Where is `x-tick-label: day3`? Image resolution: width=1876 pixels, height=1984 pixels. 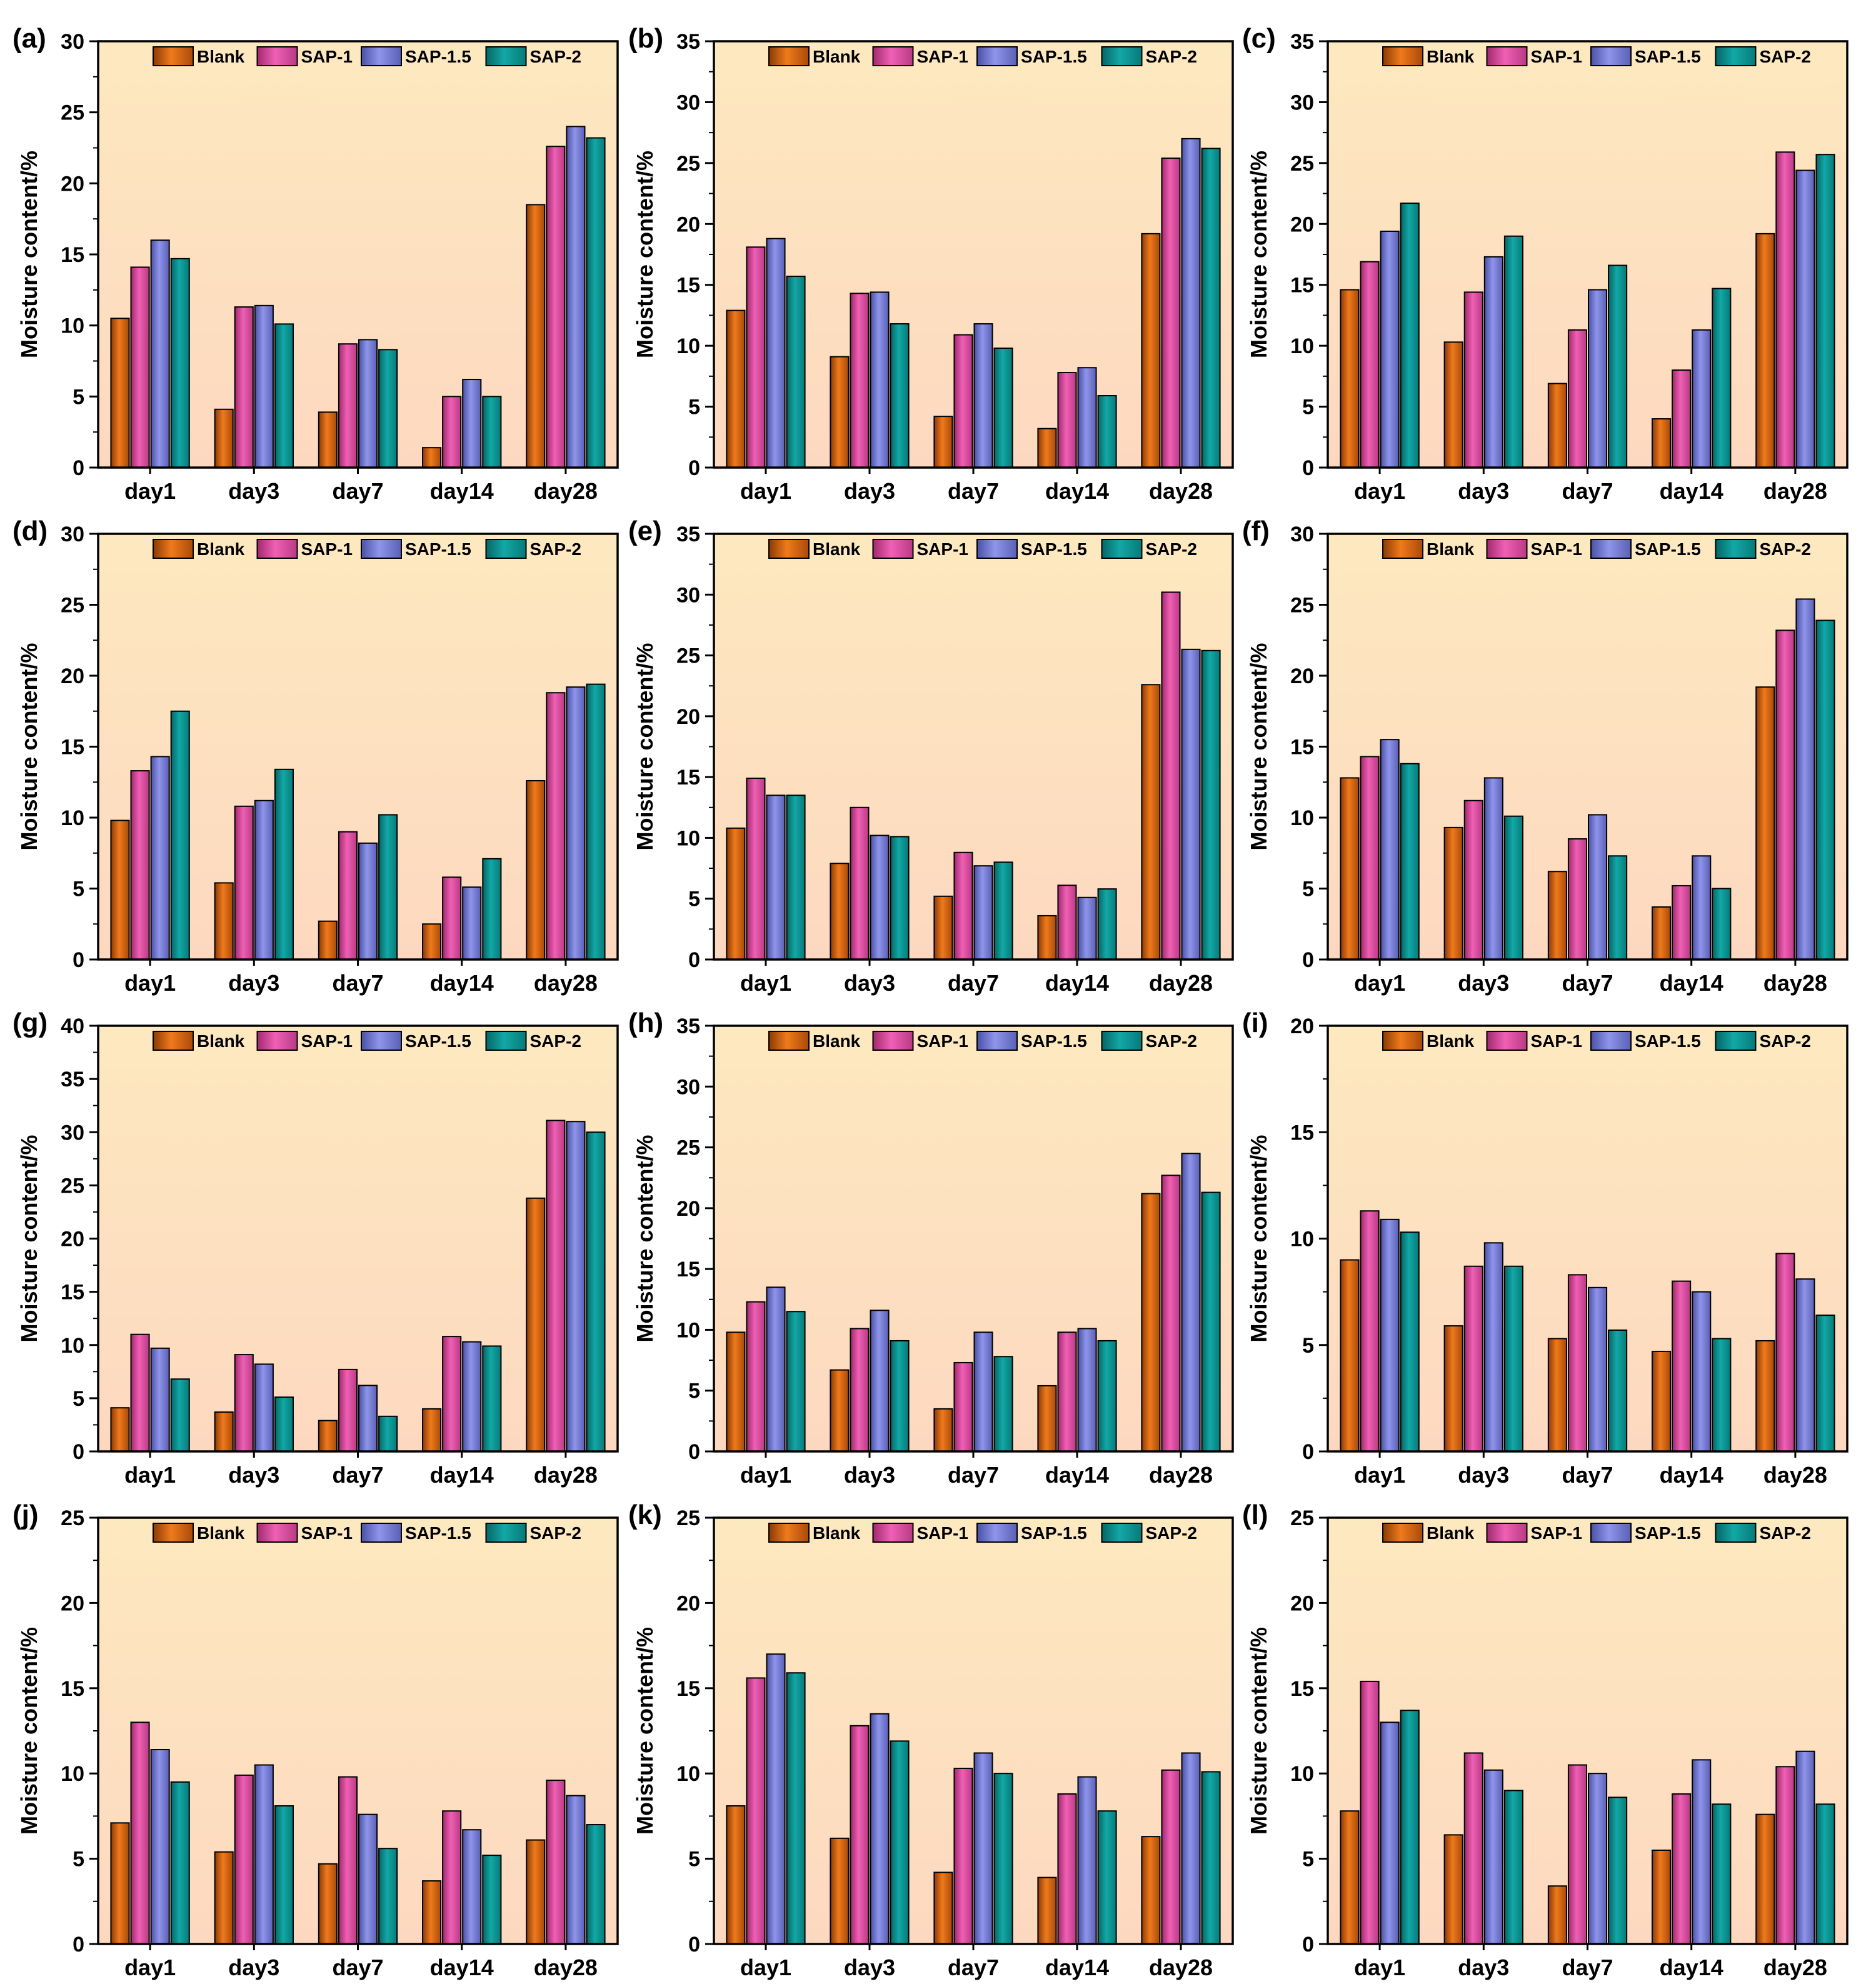
x-tick-label: day3 is located at coordinates (253, 1968).